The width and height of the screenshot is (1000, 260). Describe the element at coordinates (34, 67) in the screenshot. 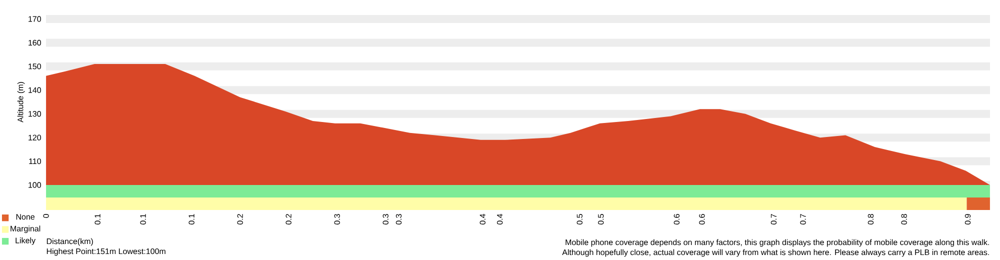

I see `y-tick-label: 150` at that location.